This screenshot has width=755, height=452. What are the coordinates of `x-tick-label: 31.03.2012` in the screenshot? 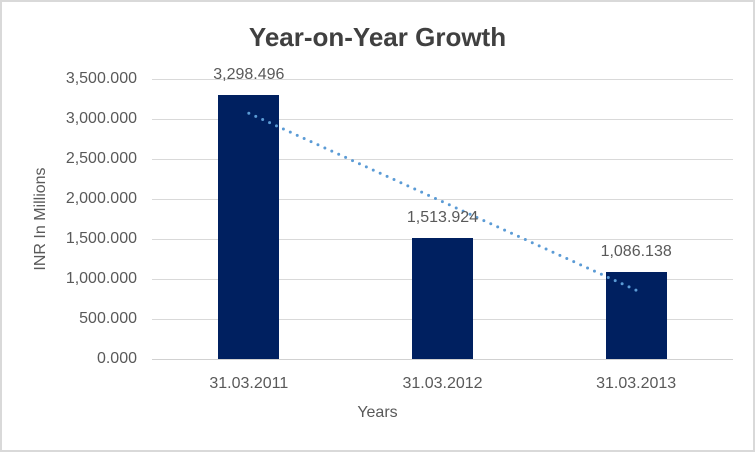 It's located at (442, 383).